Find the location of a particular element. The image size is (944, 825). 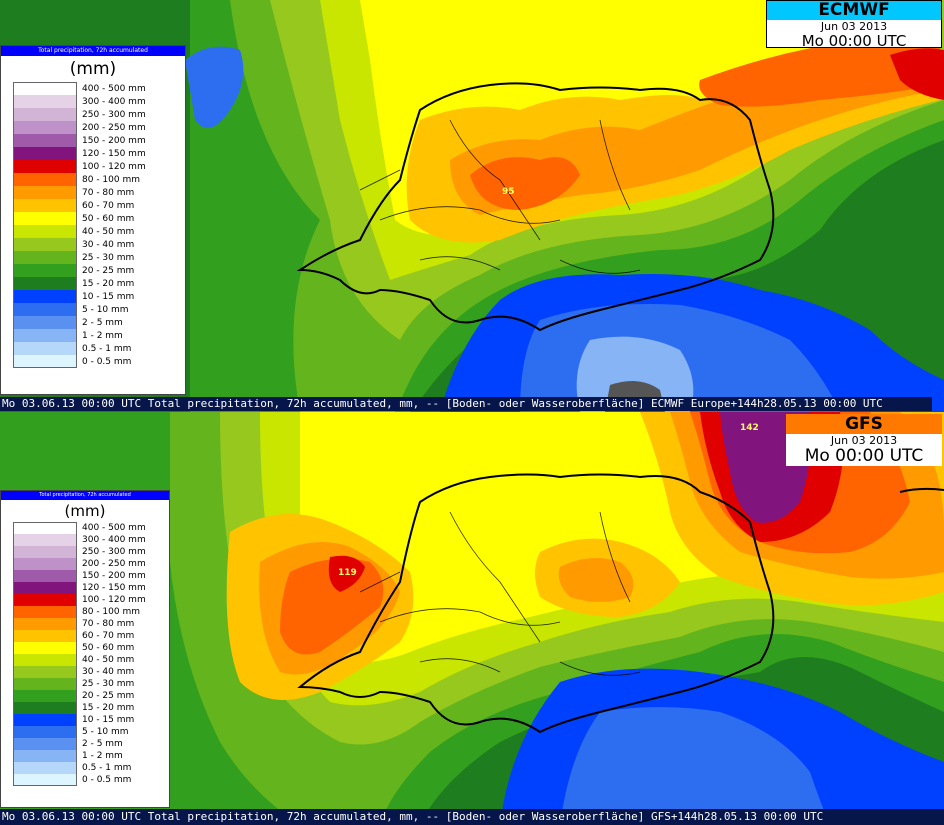

legend-row: 25 - 30 mm is located at coordinates (99, 257).